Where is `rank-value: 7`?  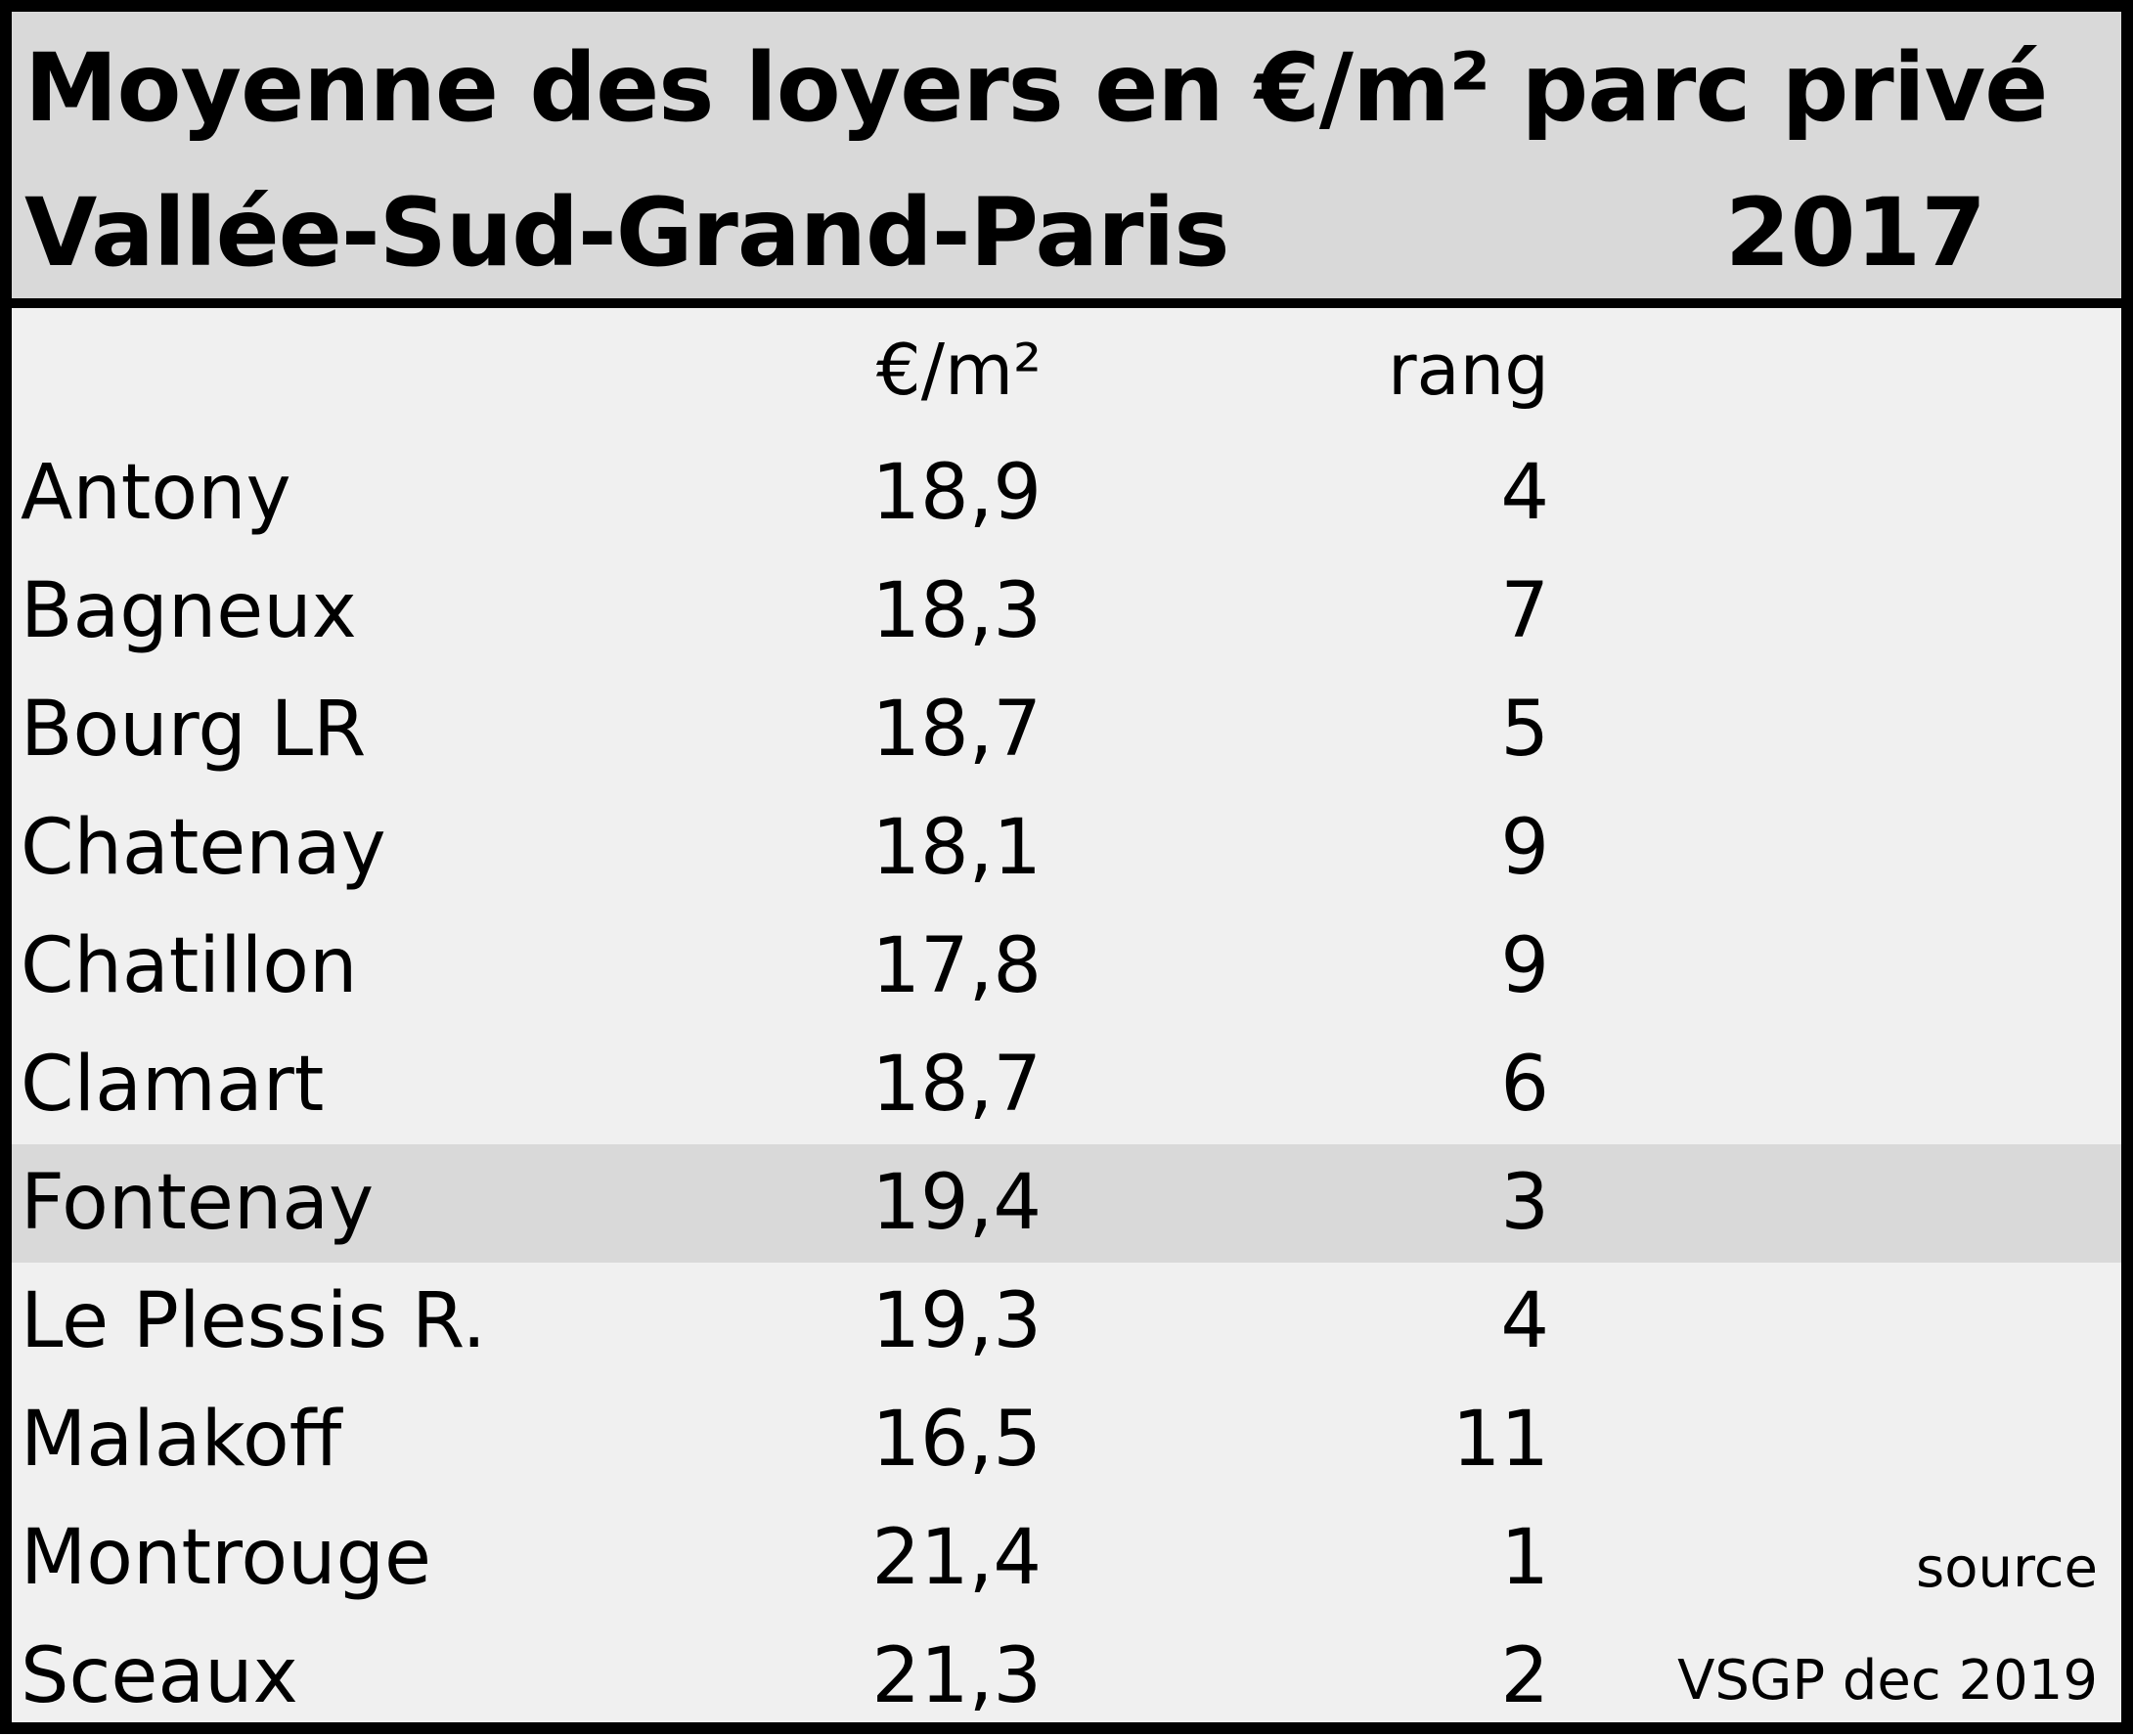
rank-value: 7 is located at coordinates (1524, 611).